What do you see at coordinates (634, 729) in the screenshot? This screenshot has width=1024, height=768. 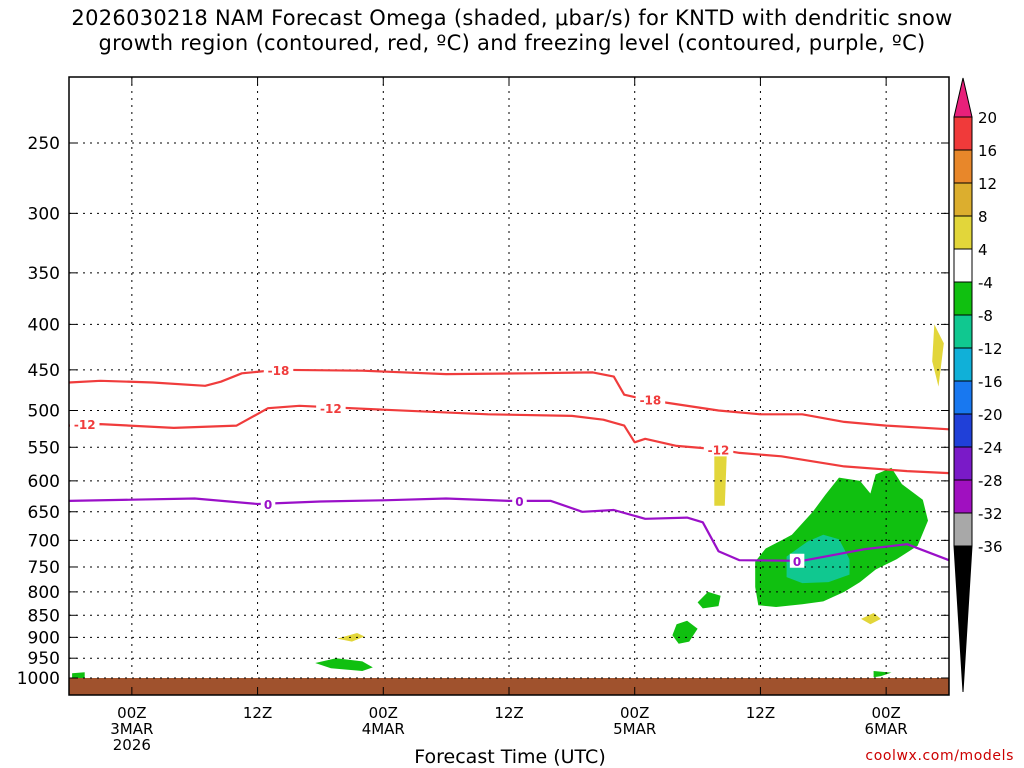 I see `x-tick-label: 5MAR` at bounding box center [634, 729].